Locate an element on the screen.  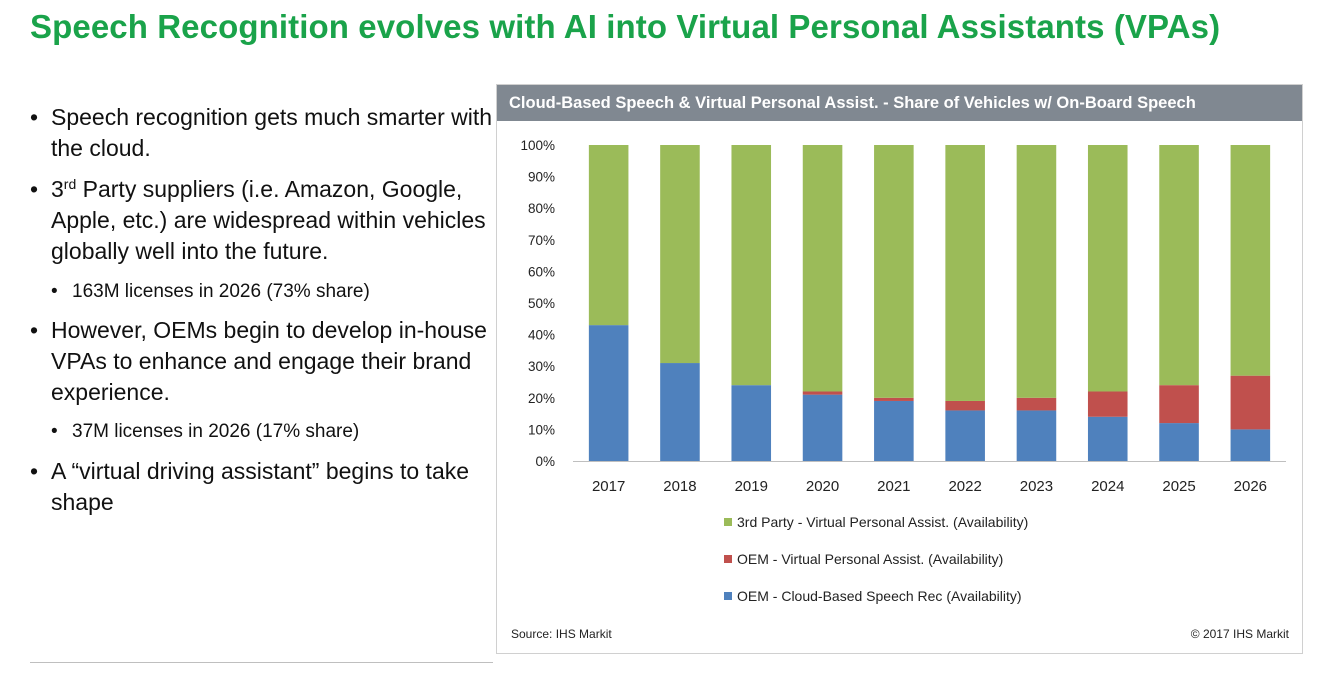
x-tick-label: 2020 is located at coordinates (822, 486).